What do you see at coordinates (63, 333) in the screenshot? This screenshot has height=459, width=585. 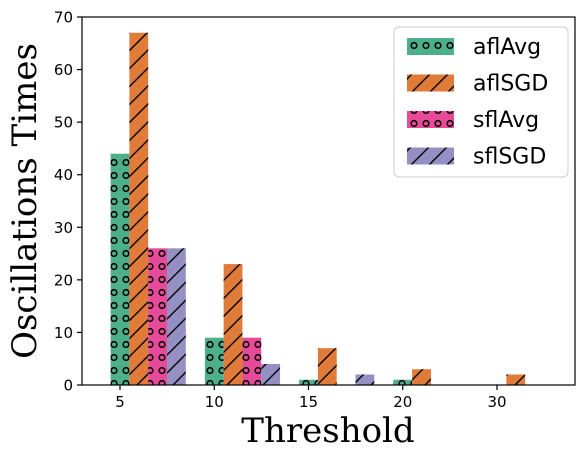 I see `y-tick-label: 10` at bounding box center [63, 333].